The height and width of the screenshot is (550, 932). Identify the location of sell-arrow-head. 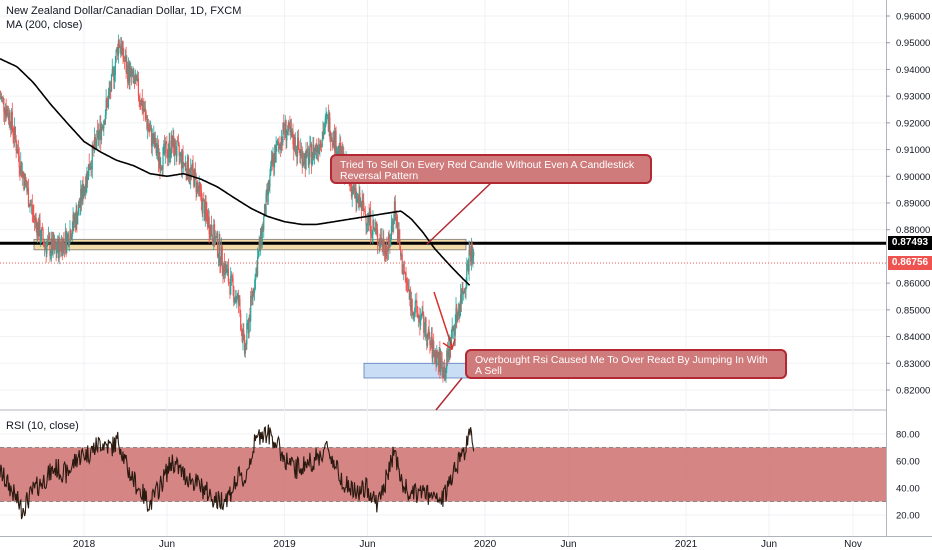
(449, 344).